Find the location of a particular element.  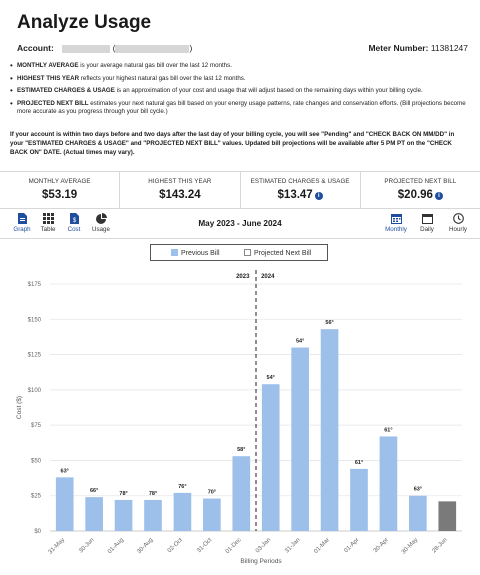

table-view-button: Table is located at coordinates (48, 223).